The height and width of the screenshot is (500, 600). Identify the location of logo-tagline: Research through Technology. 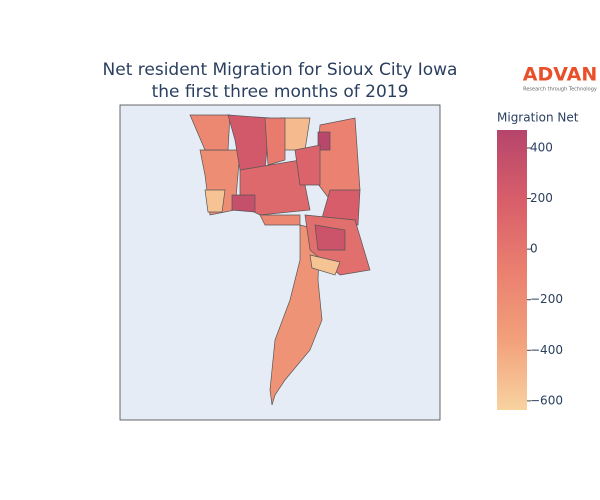
(560, 90).